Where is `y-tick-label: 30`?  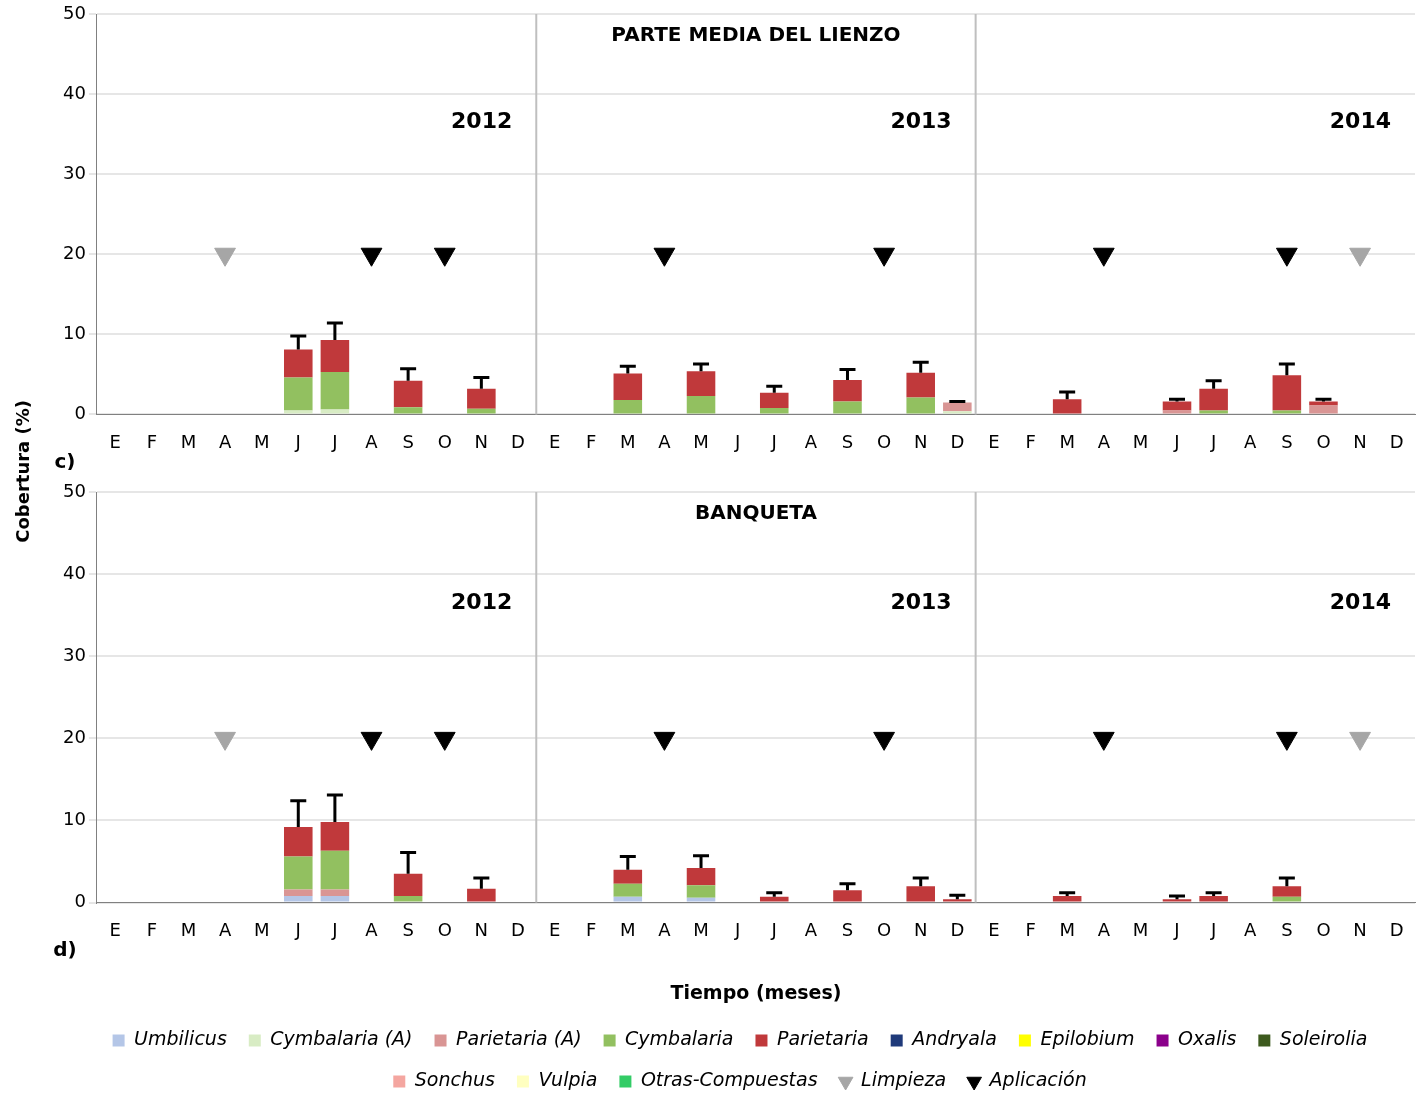 y-tick-label: 30 is located at coordinates (74, 172).